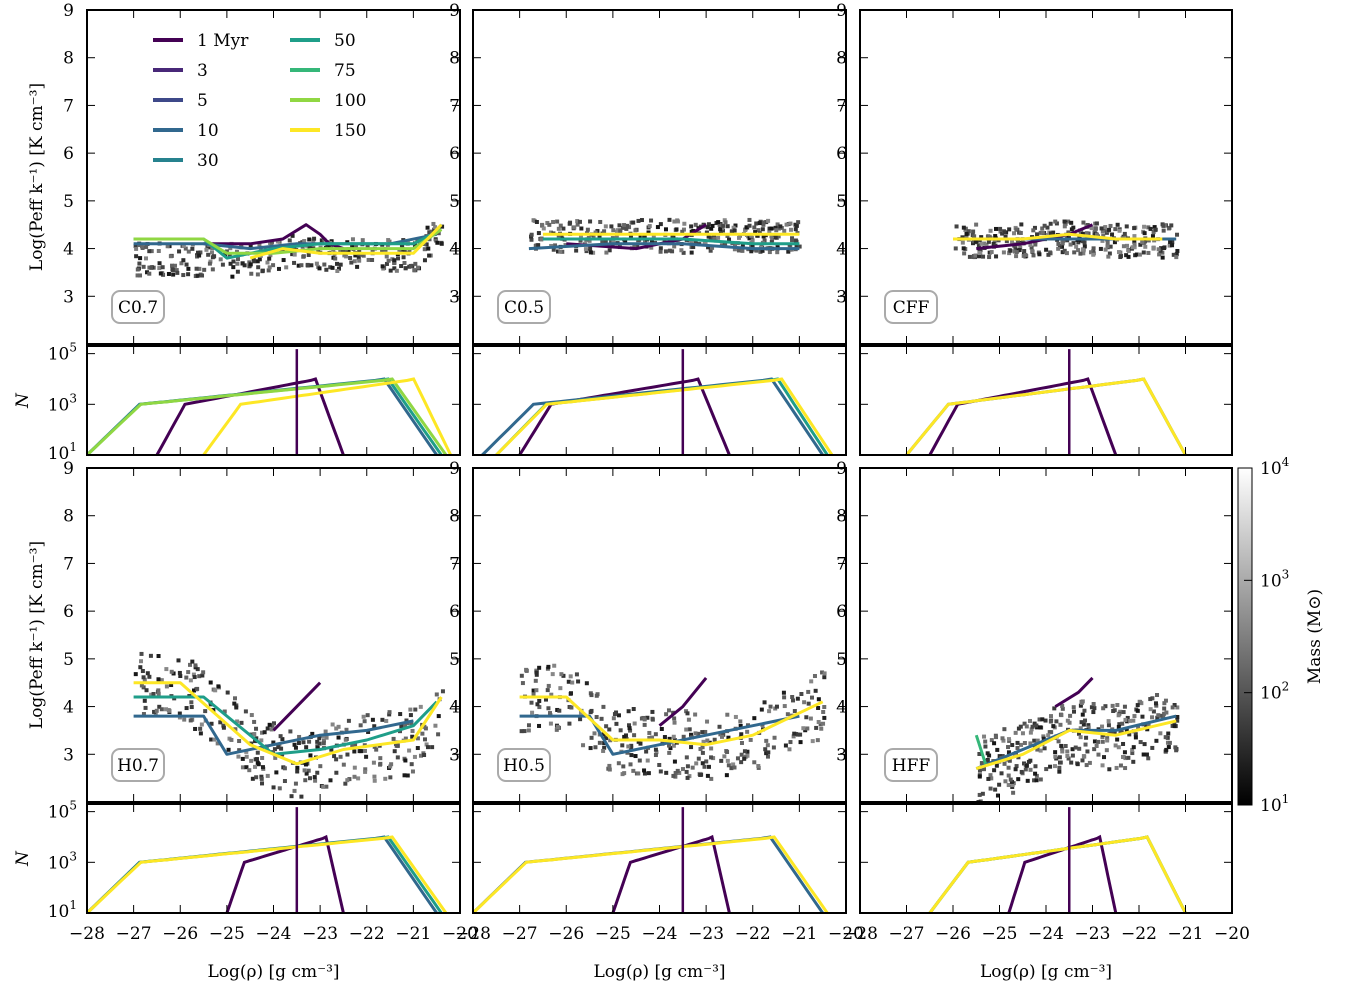  I want to click on panel-h0.5: 3 4 5 6 7 8 9 H0.5, so click(648, 631).